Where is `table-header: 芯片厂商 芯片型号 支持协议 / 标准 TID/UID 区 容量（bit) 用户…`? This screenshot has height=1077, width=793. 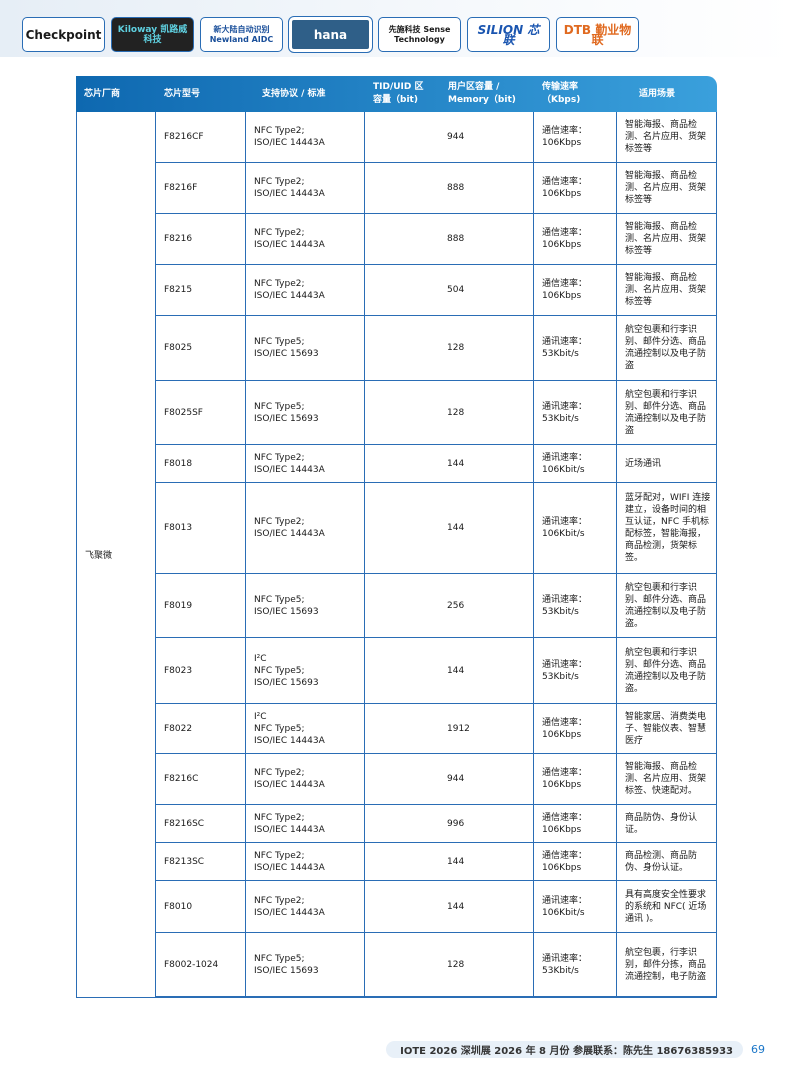
table-header: 芯片厂商 芯片型号 支持协议 / 标准 TID/UID 区 容量（bit) 用户… is located at coordinates (396, 94).